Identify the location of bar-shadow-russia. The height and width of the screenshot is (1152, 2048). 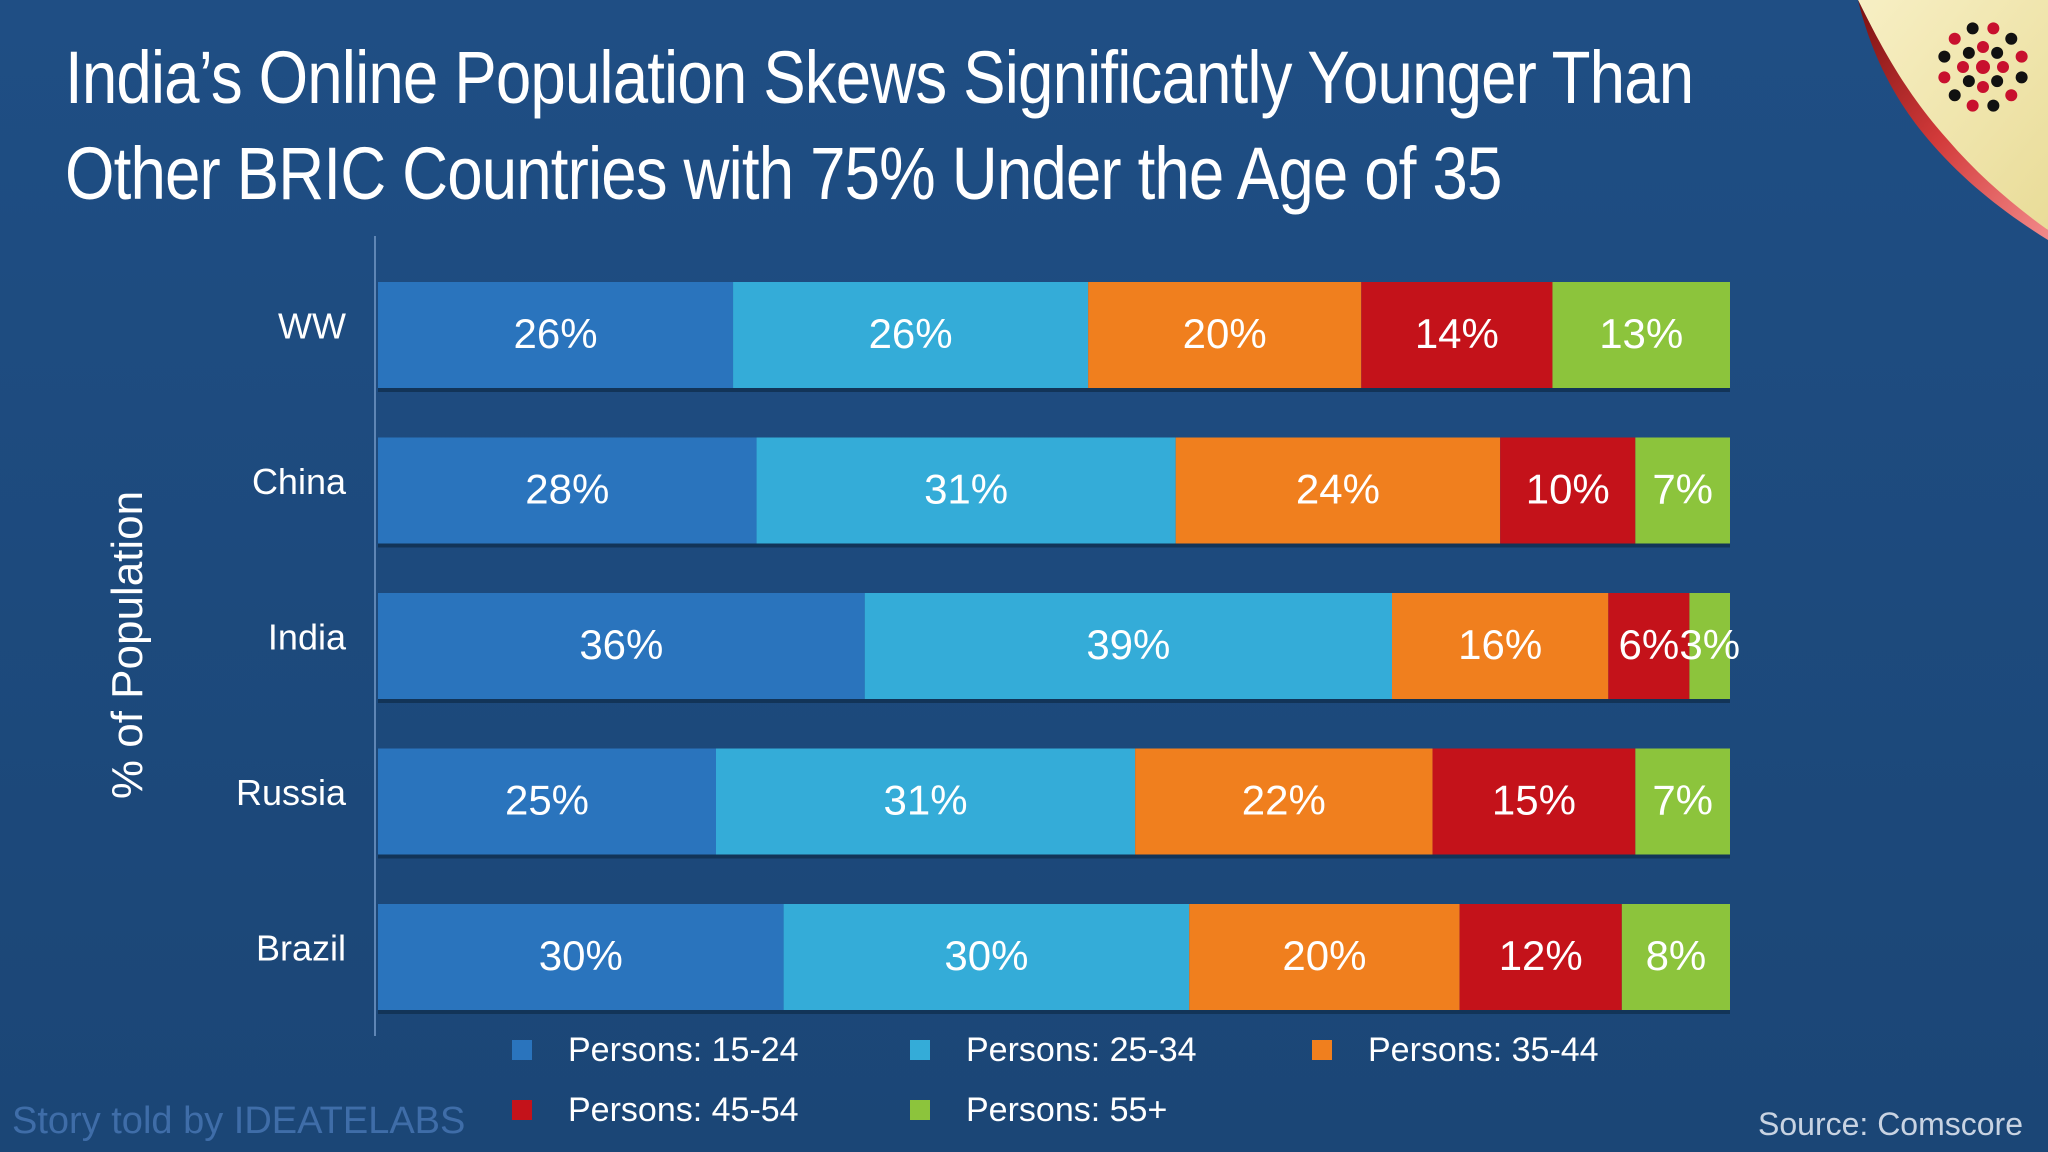
(1054, 856).